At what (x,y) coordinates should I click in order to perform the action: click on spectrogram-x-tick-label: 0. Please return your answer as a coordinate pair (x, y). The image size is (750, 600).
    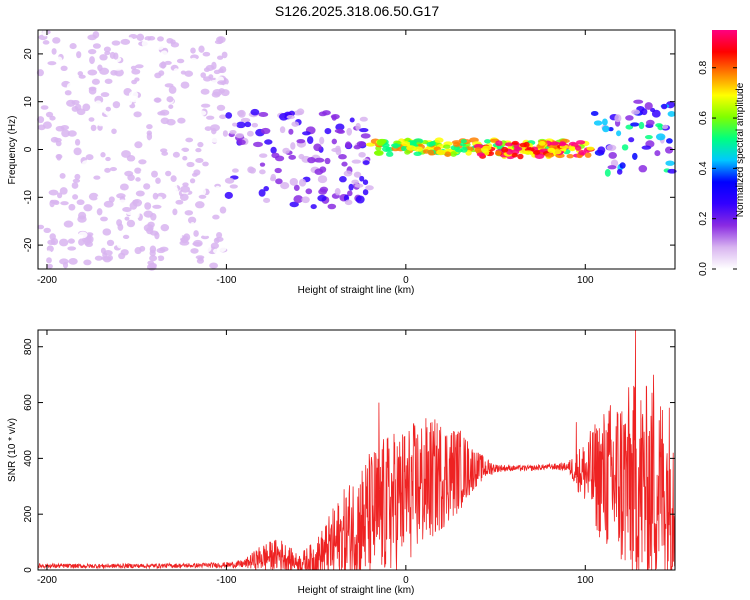
    Looking at the image, I should click on (406, 280).